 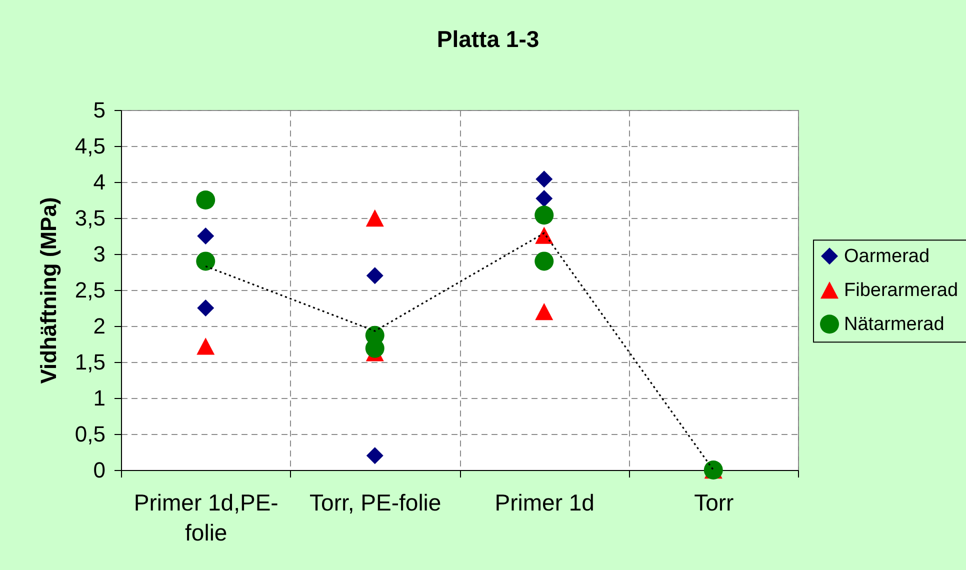 What do you see at coordinates (99, 182) in the screenshot?
I see `y-tick-label: 4` at bounding box center [99, 182].